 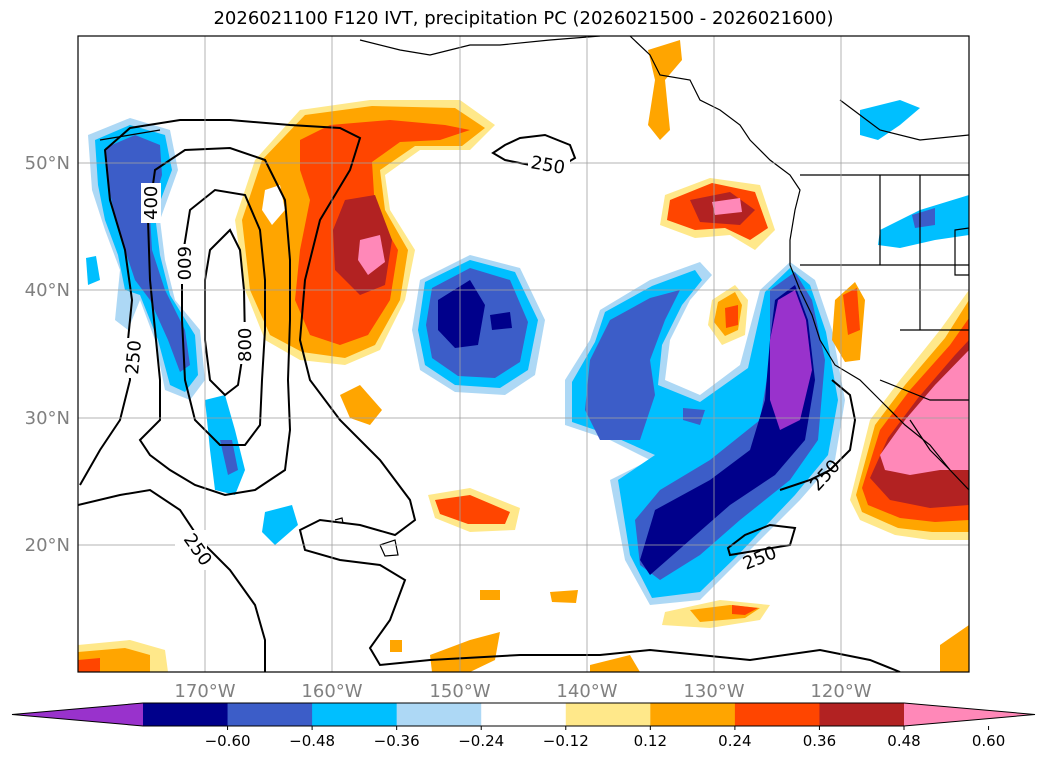 What do you see at coordinates (134, 357) in the screenshot?
I see `contour-label: 250` at bounding box center [134, 357].